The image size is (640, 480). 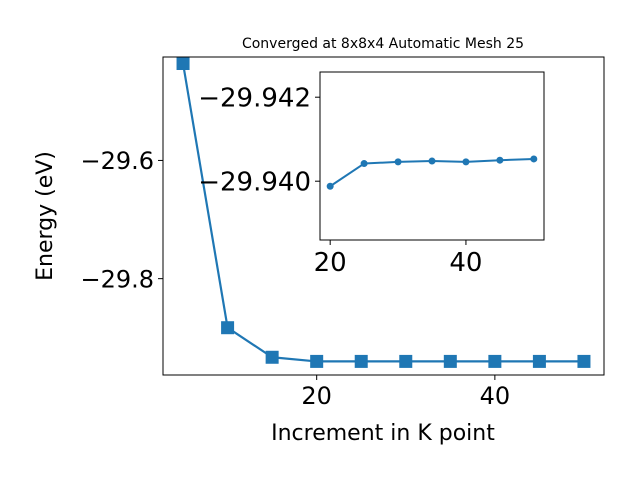 What do you see at coordinates (432, 172) in the screenshot?
I see `inset-series` at bounding box center [432, 172].